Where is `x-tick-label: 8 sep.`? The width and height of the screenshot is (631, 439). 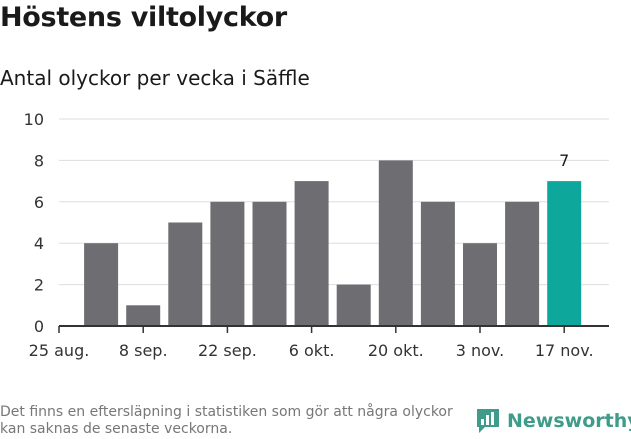
x-tick-label: 8 sep. is located at coordinates (143, 350).